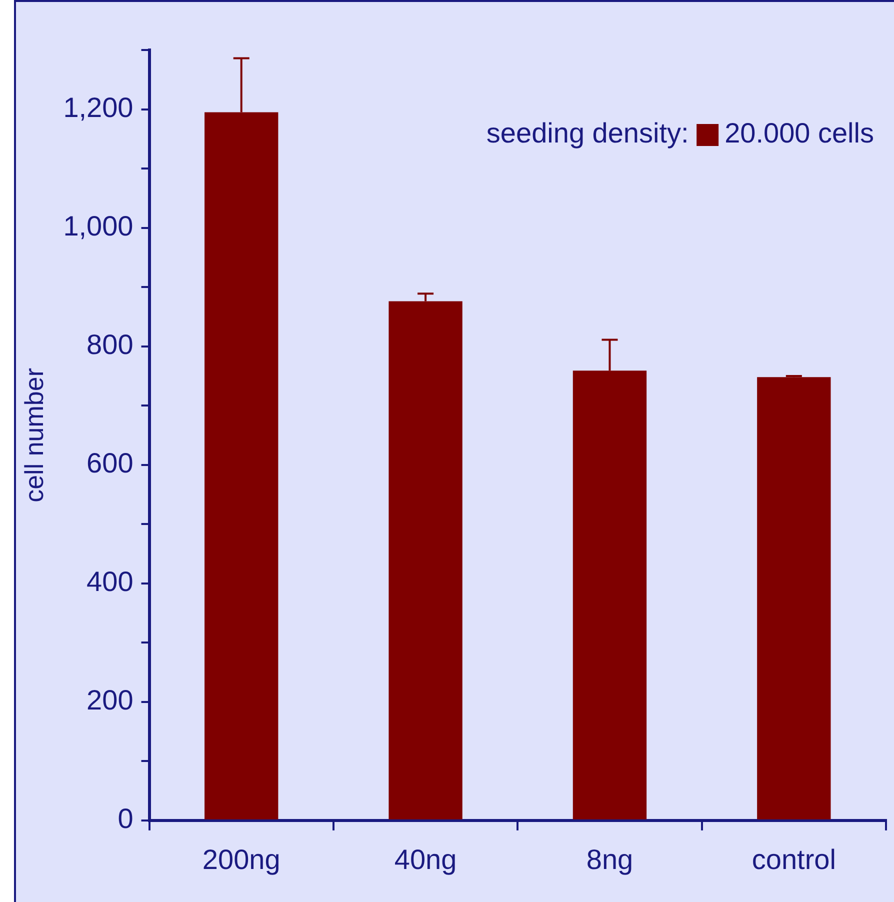  Describe the element at coordinates (110, 344) in the screenshot. I see `y-tick-label: 800` at that location.